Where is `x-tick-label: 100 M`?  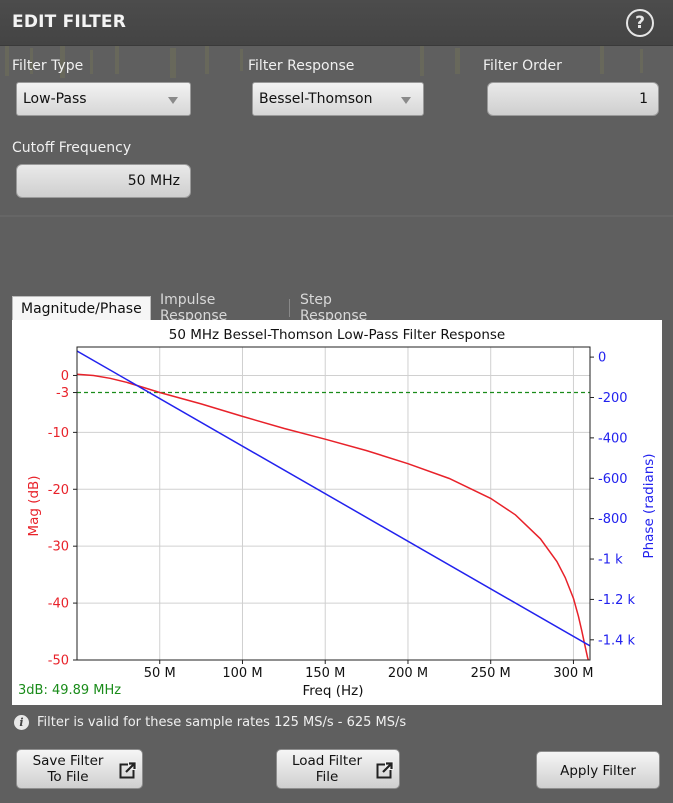 x-tick-label: 100 M is located at coordinates (242, 673).